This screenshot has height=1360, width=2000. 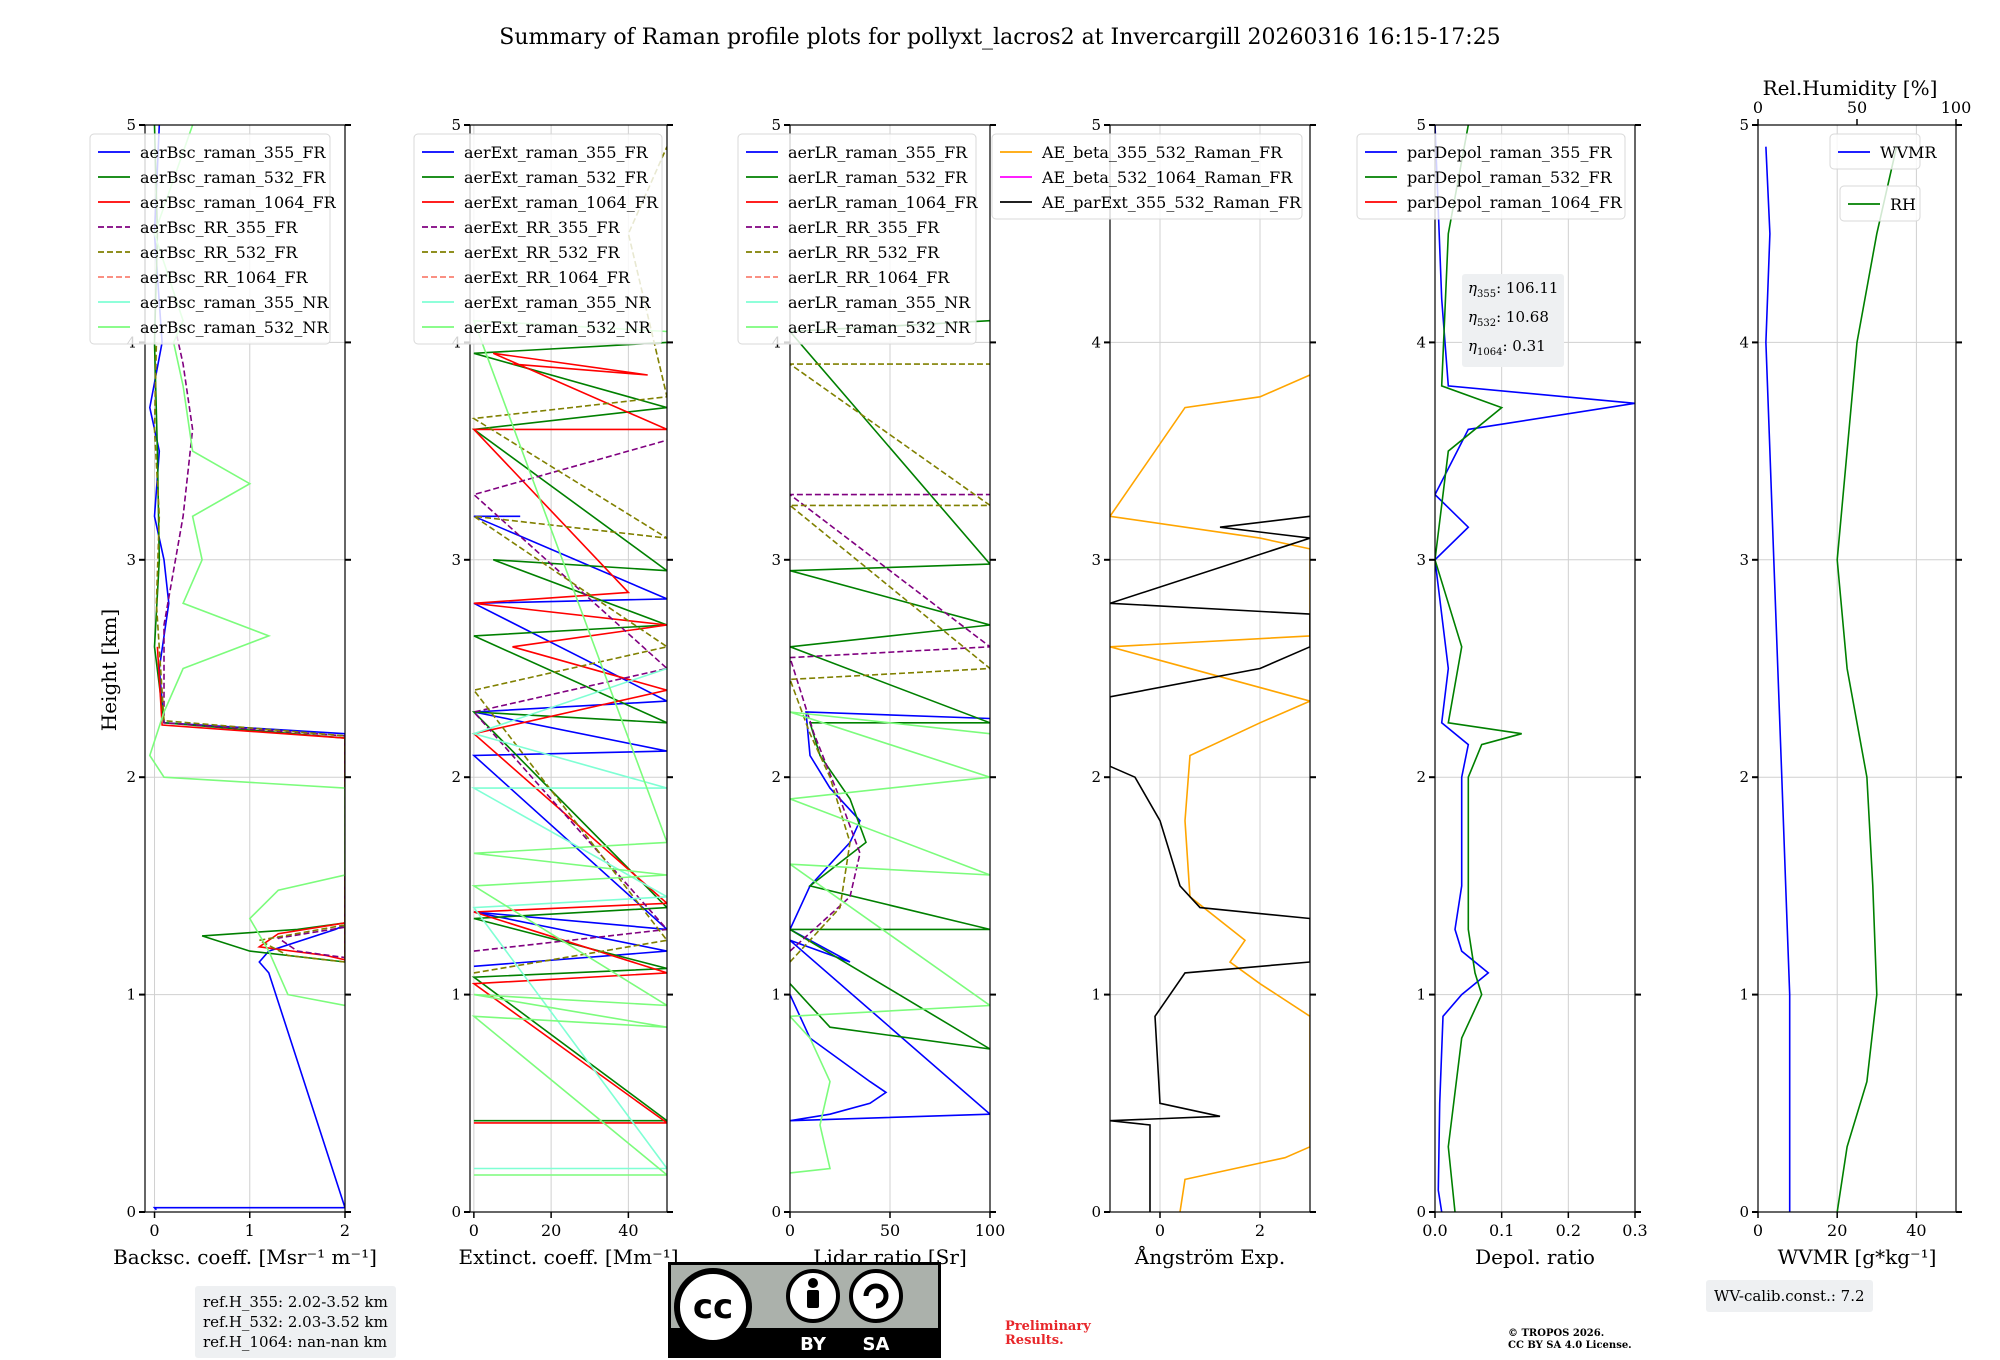 I want to click on series-line-AE_parExt_355_532_Raman_FR, so click(x=1210, y=863).